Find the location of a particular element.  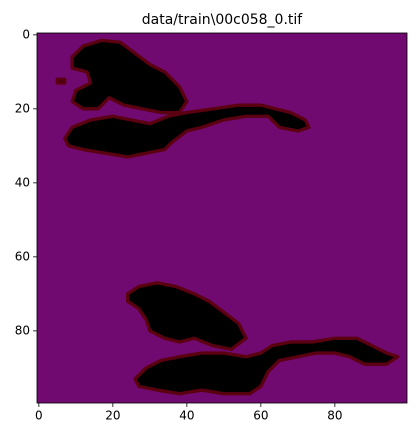

y-tick-label: 20 is located at coordinates (22, 108).